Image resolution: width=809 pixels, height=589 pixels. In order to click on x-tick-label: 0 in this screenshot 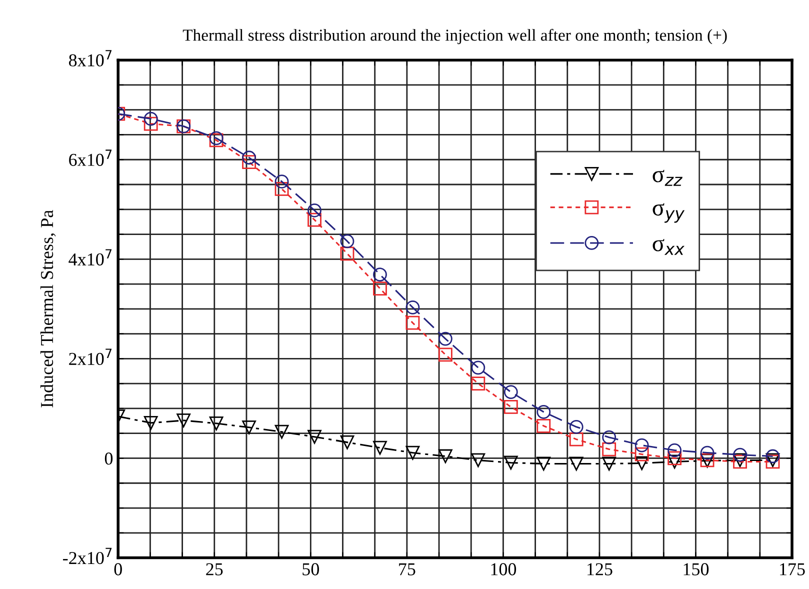, I will do `click(118, 569)`.